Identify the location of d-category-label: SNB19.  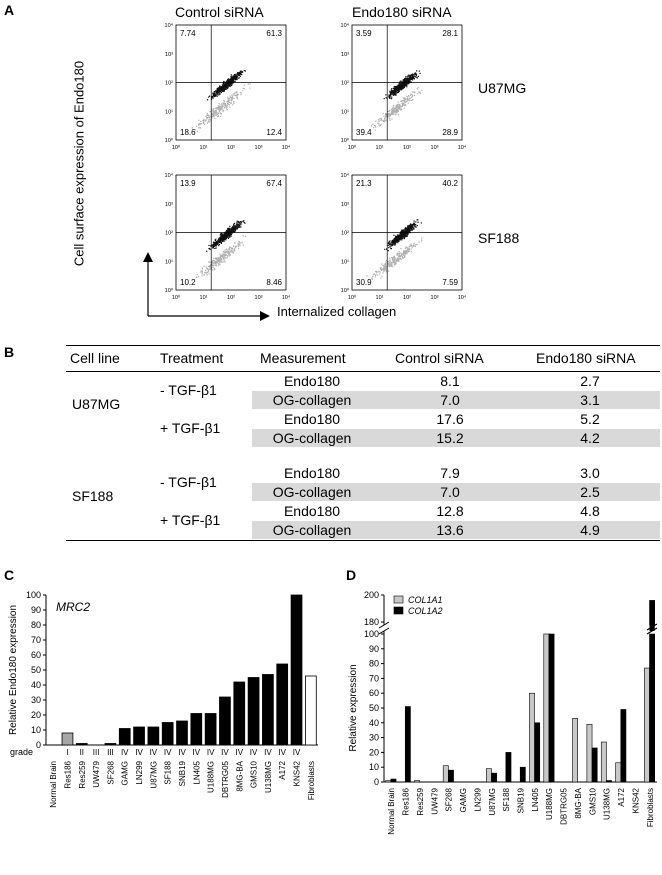
(521, 800).